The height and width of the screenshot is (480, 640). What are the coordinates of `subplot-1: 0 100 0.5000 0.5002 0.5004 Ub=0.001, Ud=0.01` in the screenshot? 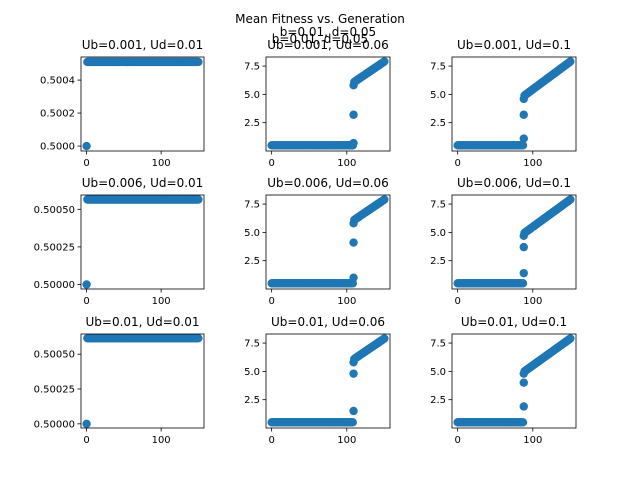 It's located at (122, 103).